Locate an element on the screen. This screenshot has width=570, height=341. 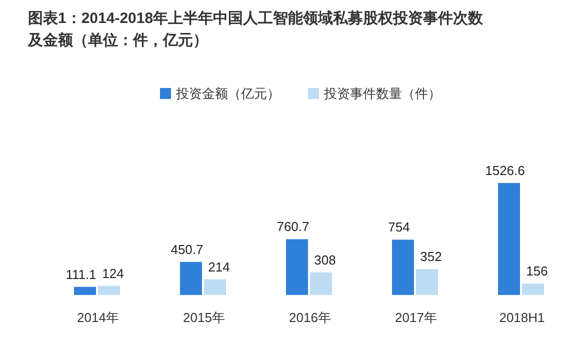
chart-title: 图表1：2014-2018年上半年中国人工智能领域私募股权投资事件次数及金额（单位：件，亿元） is located at coordinates (256, 30).